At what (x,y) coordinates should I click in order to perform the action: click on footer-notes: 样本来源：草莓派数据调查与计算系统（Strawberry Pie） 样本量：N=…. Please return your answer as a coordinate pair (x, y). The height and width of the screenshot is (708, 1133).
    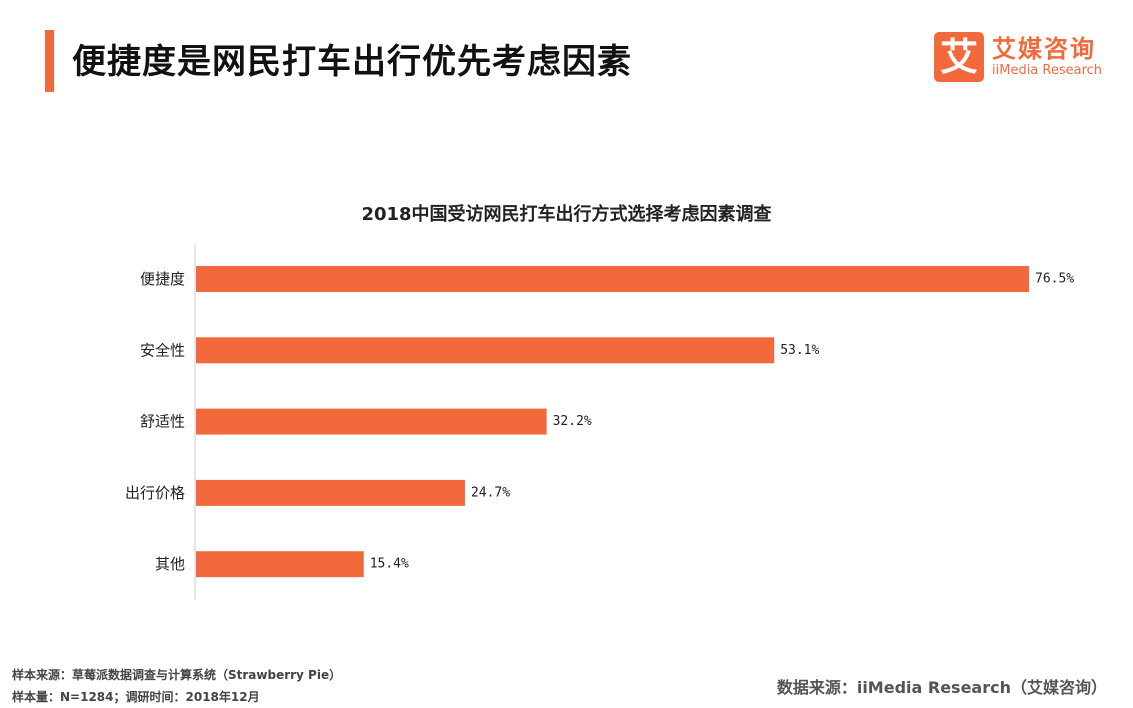
    Looking at the image, I should click on (176, 686).